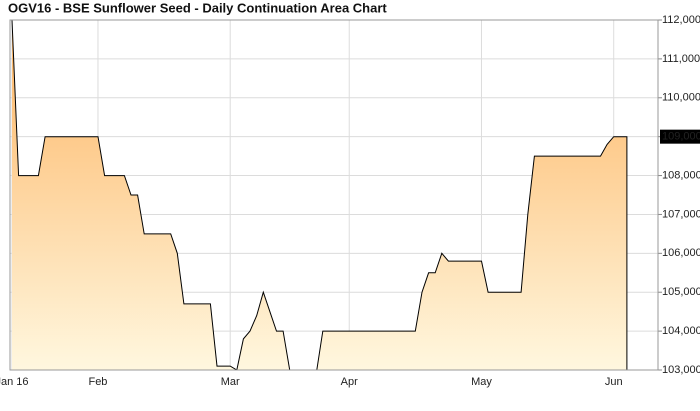  Describe the element at coordinates (230, 382) in the screenshot. I see `x-tick-label: Mar` at that location.